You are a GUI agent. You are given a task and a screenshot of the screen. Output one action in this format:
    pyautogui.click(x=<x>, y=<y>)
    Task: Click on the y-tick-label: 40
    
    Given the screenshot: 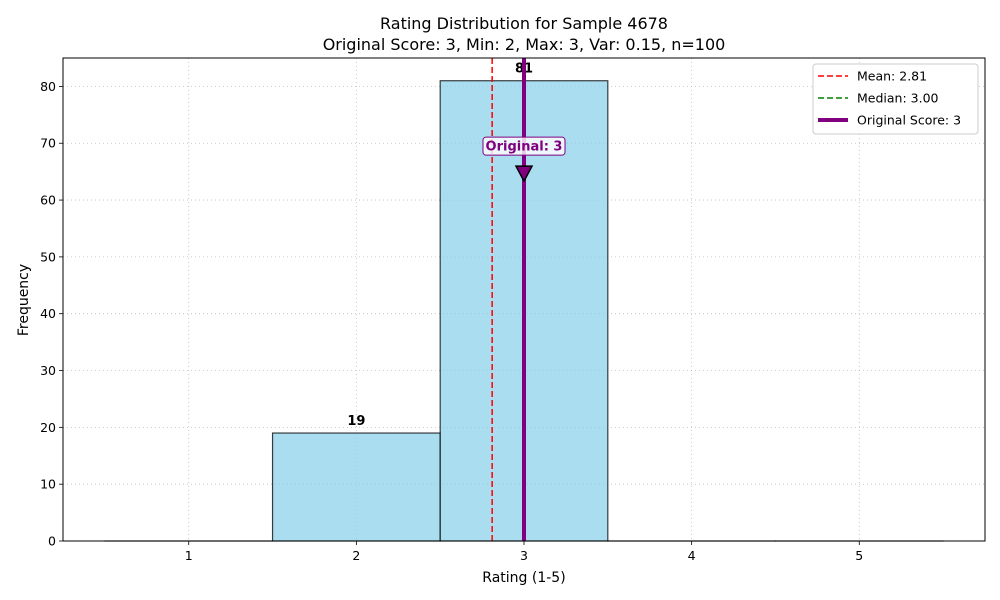 What is the action you would take?
    pyautogui.click(x=48, y=313)
    